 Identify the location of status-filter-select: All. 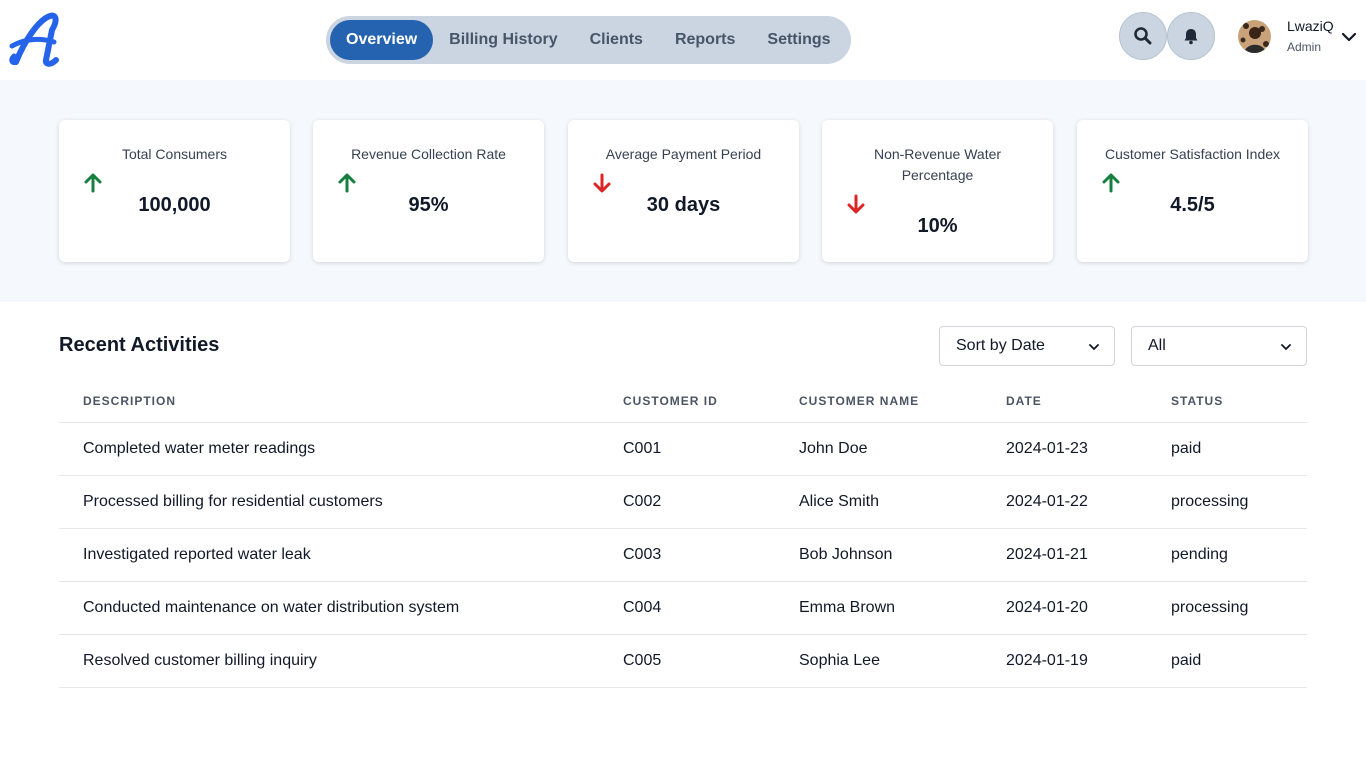
(1219, 346).